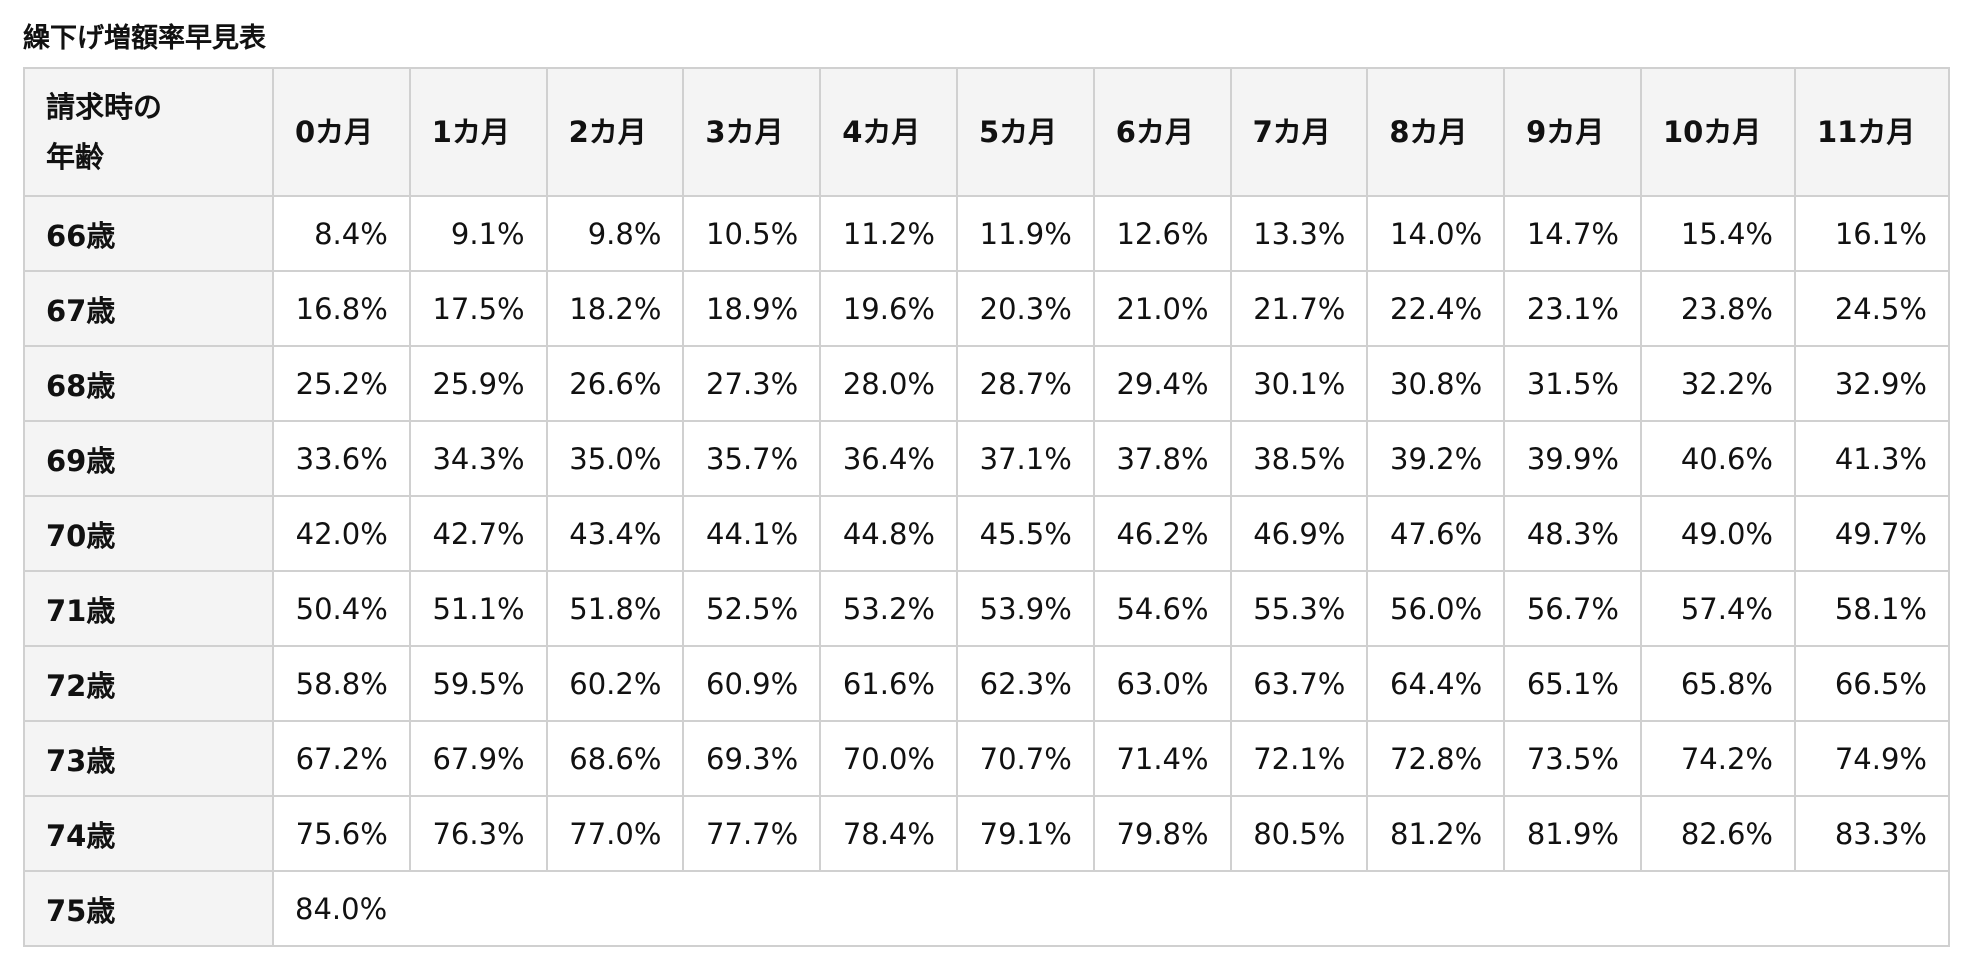  I want to click on rate-cell: 48.3%, so click(1572, 533).